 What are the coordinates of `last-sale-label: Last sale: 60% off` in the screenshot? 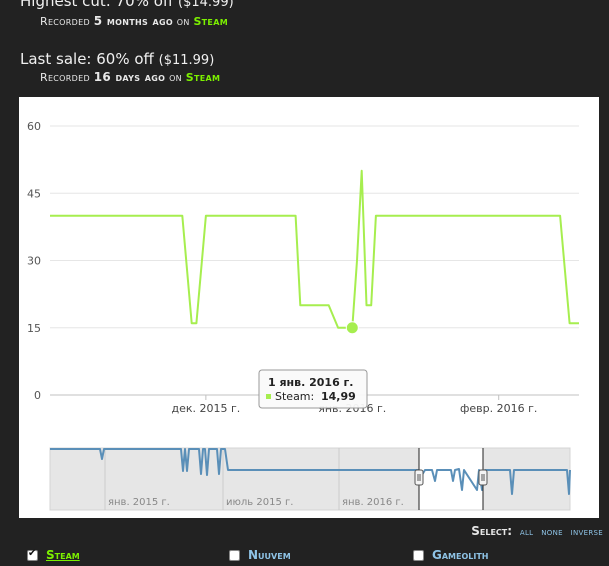 It's located at (87, 59).